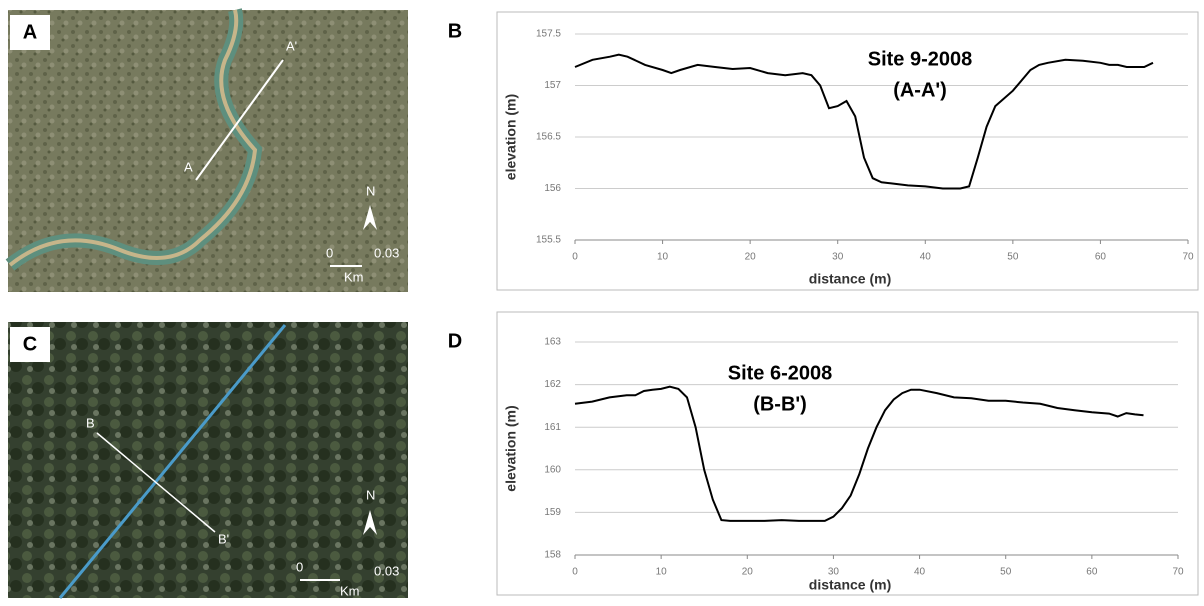 This screenshot has height=606, width=1204. Describe the element at coordinates (552, 512) in the screenshot. I see `y-tick-label: 159` at that location.